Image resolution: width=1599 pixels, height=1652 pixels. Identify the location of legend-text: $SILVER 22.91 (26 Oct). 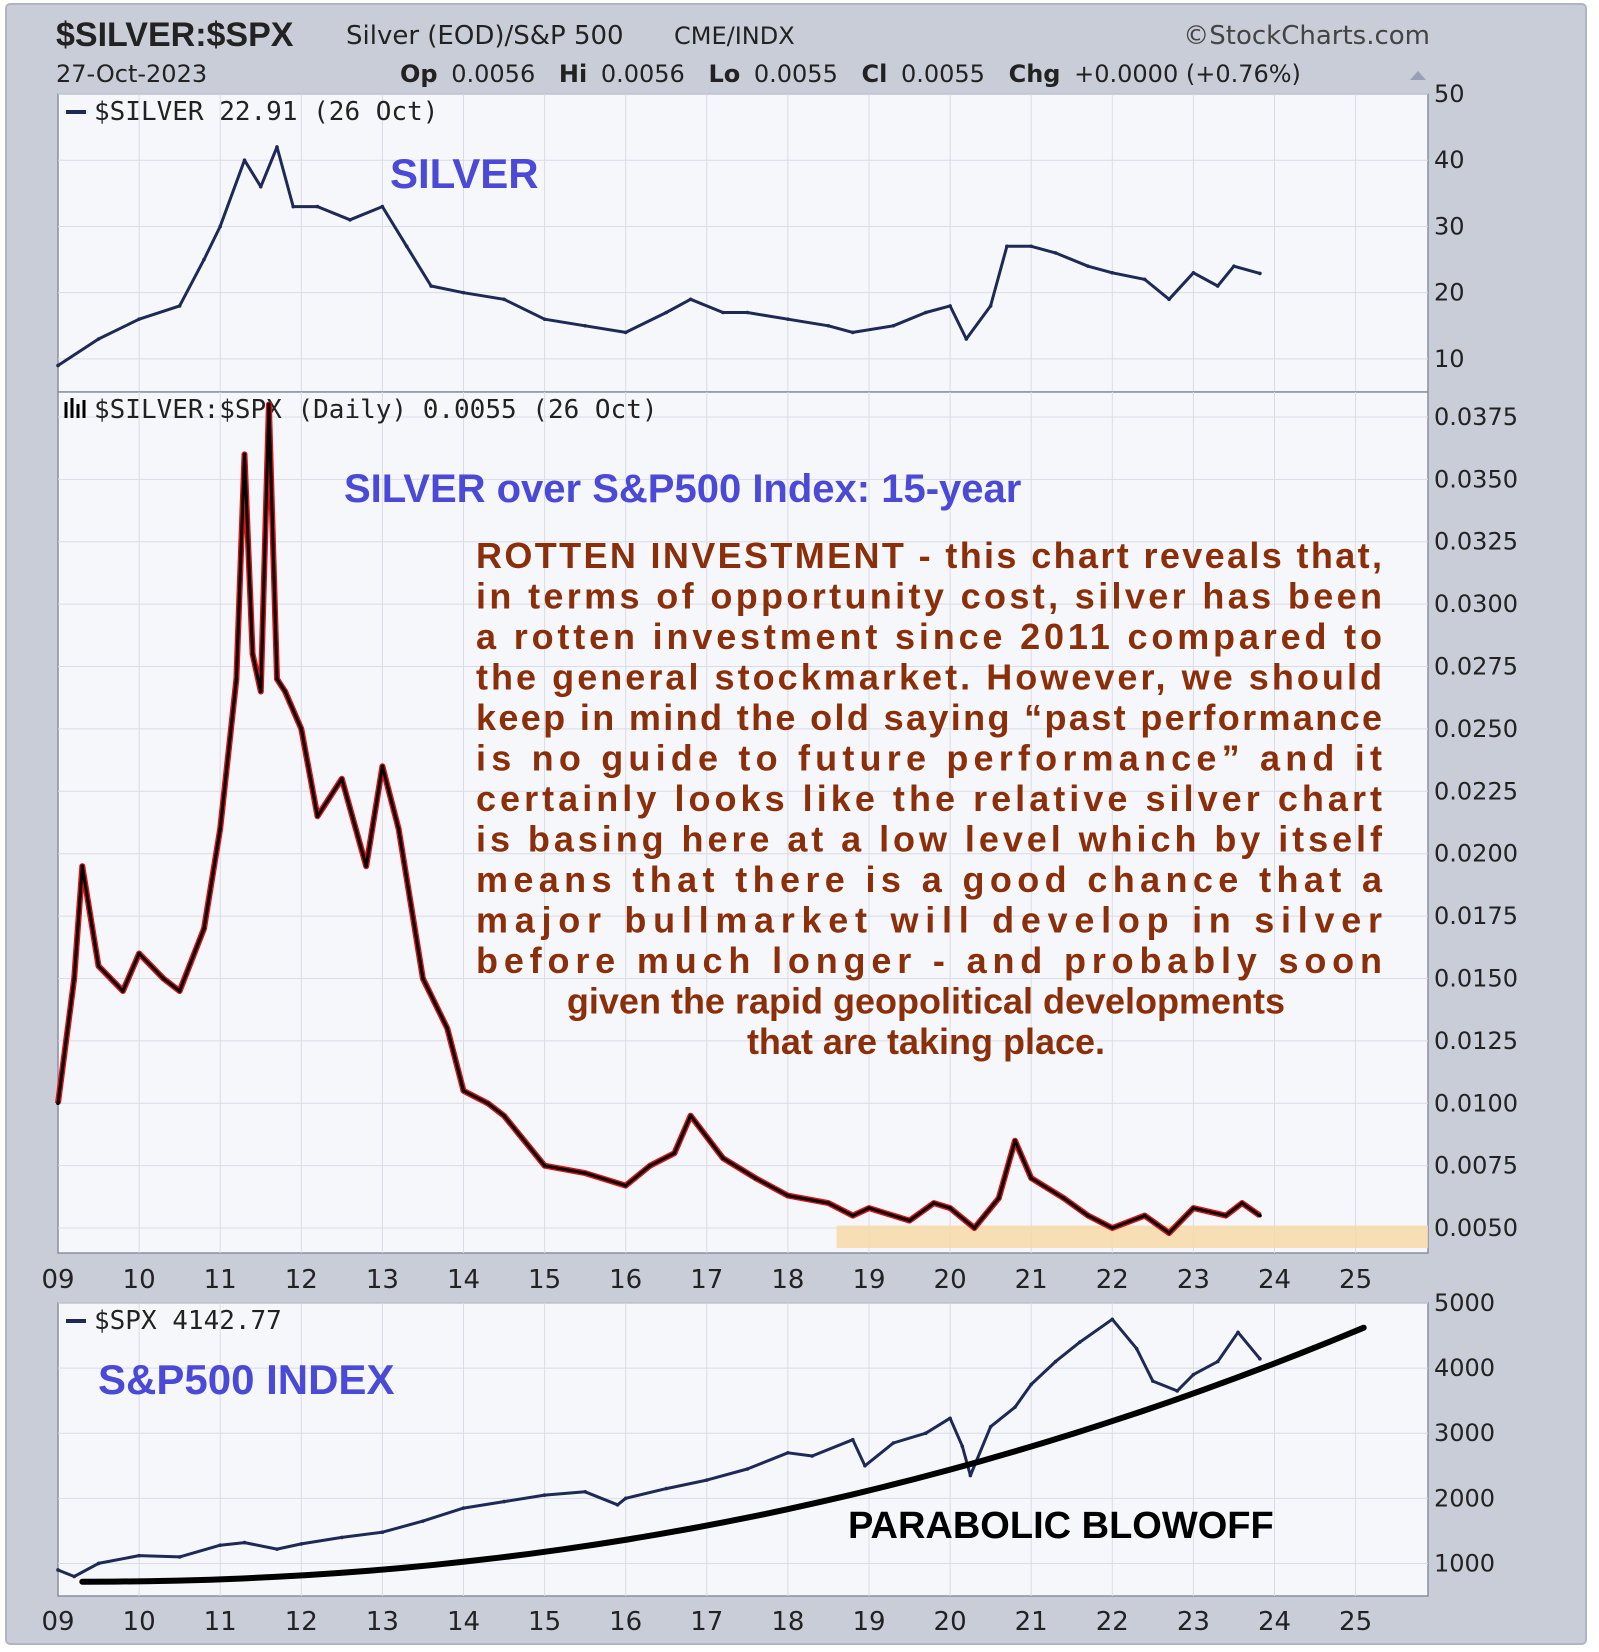
(266, 112).